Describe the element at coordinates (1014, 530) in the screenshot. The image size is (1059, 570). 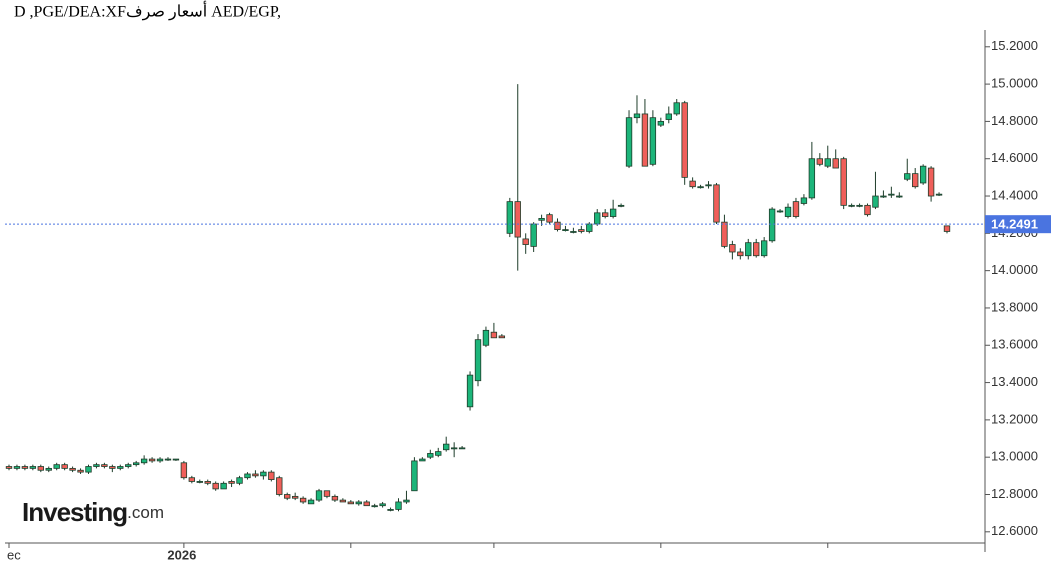
I see `y-tick-label: 12.6000` at that location.